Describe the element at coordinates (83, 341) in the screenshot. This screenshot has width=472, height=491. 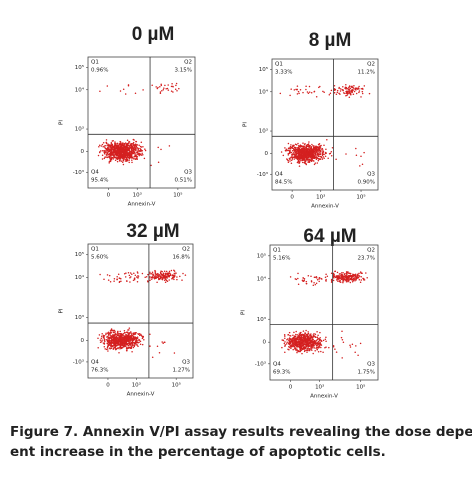
I see `y-tick-label: 0` at that location.